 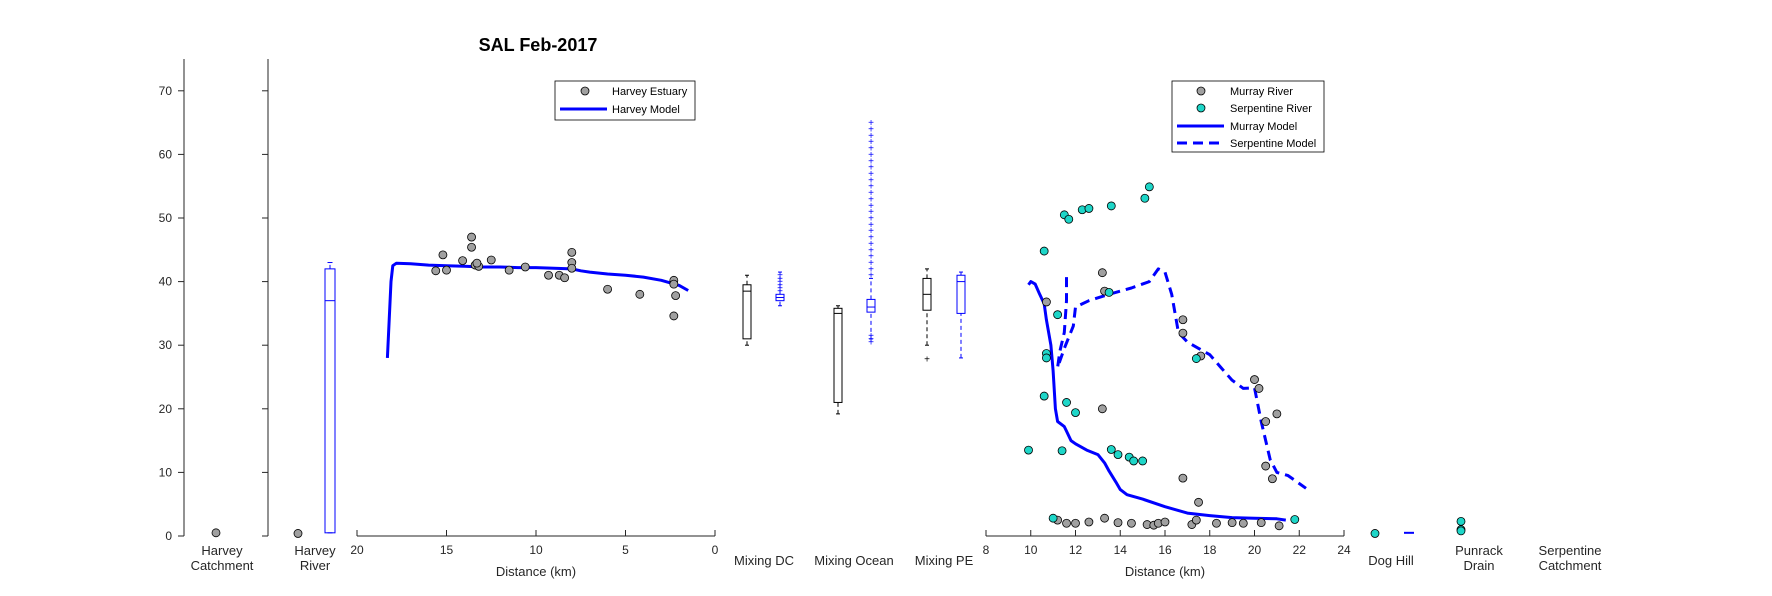 I want to click on y-tick-label: 50, so click(x=166, y=218).